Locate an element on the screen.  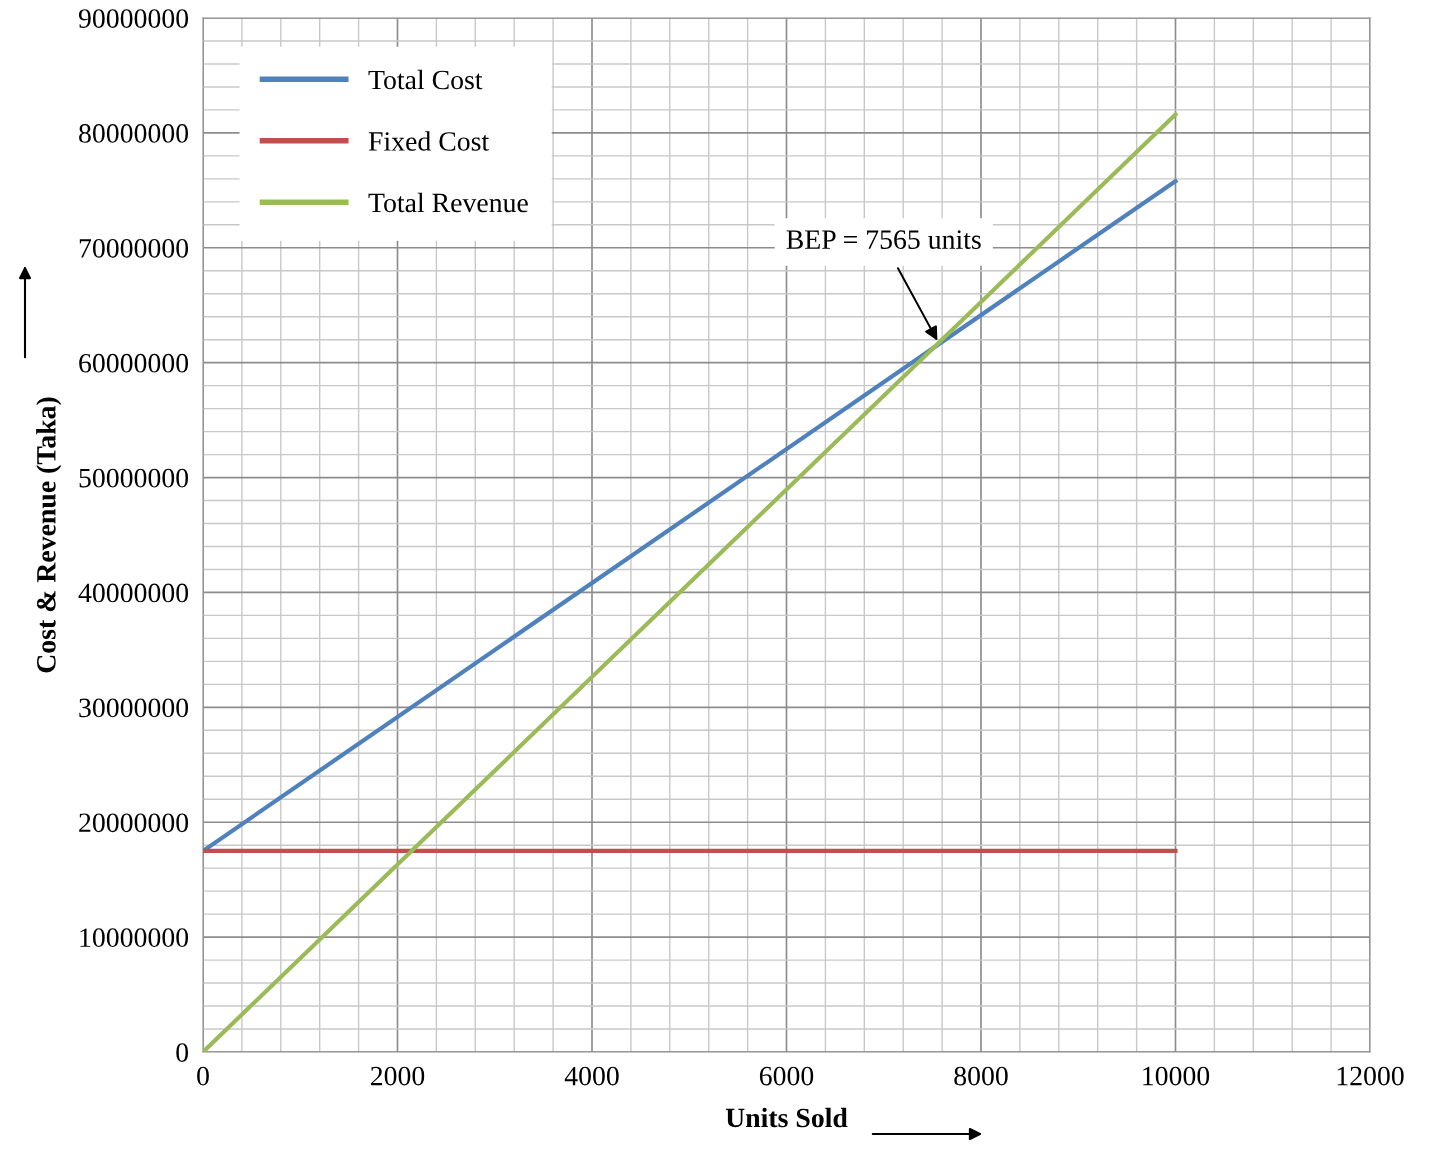
x-tick-label: 6000 is located at coordinates (786, 1076).